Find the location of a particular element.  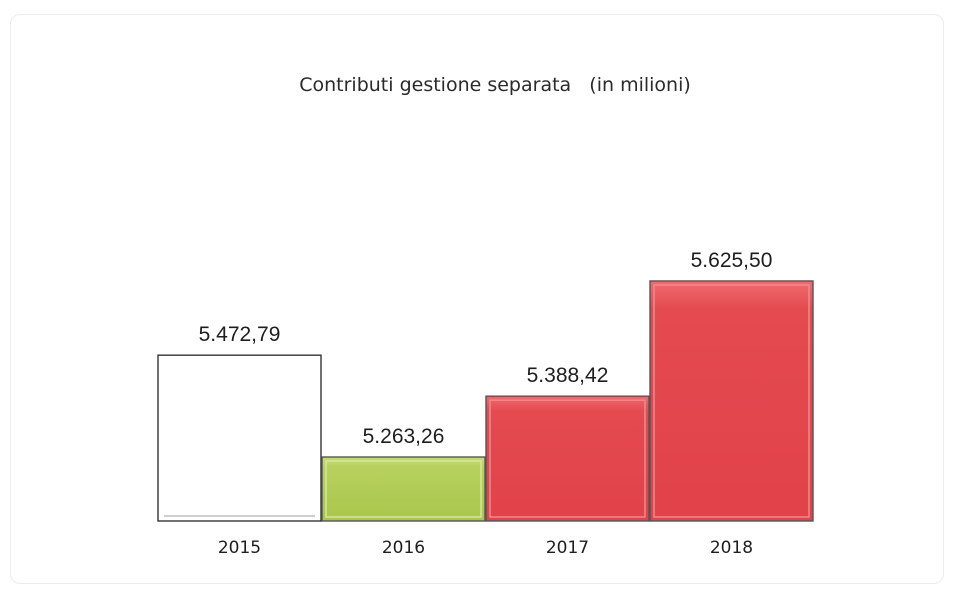

bar-2016 is located at coordinates (403, 489).